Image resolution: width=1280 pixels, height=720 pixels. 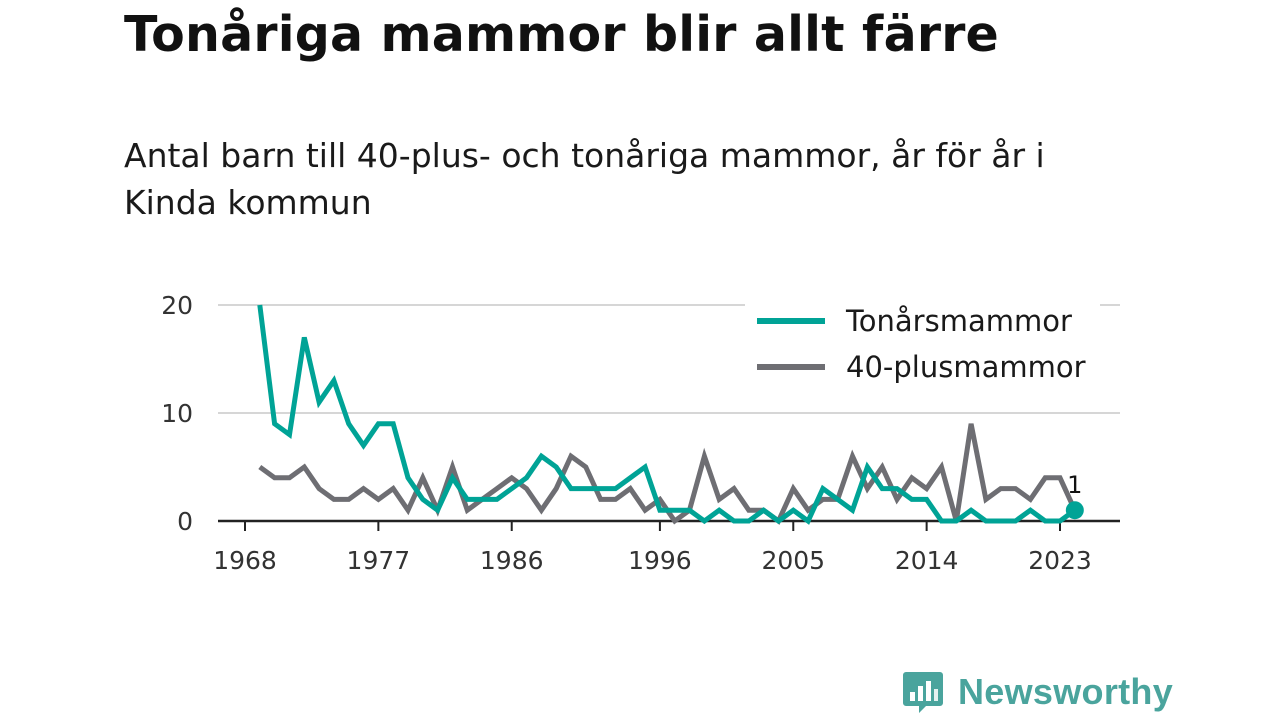 I want to click on brand-logo: Newsworthy, so click(x=1037, y=692).